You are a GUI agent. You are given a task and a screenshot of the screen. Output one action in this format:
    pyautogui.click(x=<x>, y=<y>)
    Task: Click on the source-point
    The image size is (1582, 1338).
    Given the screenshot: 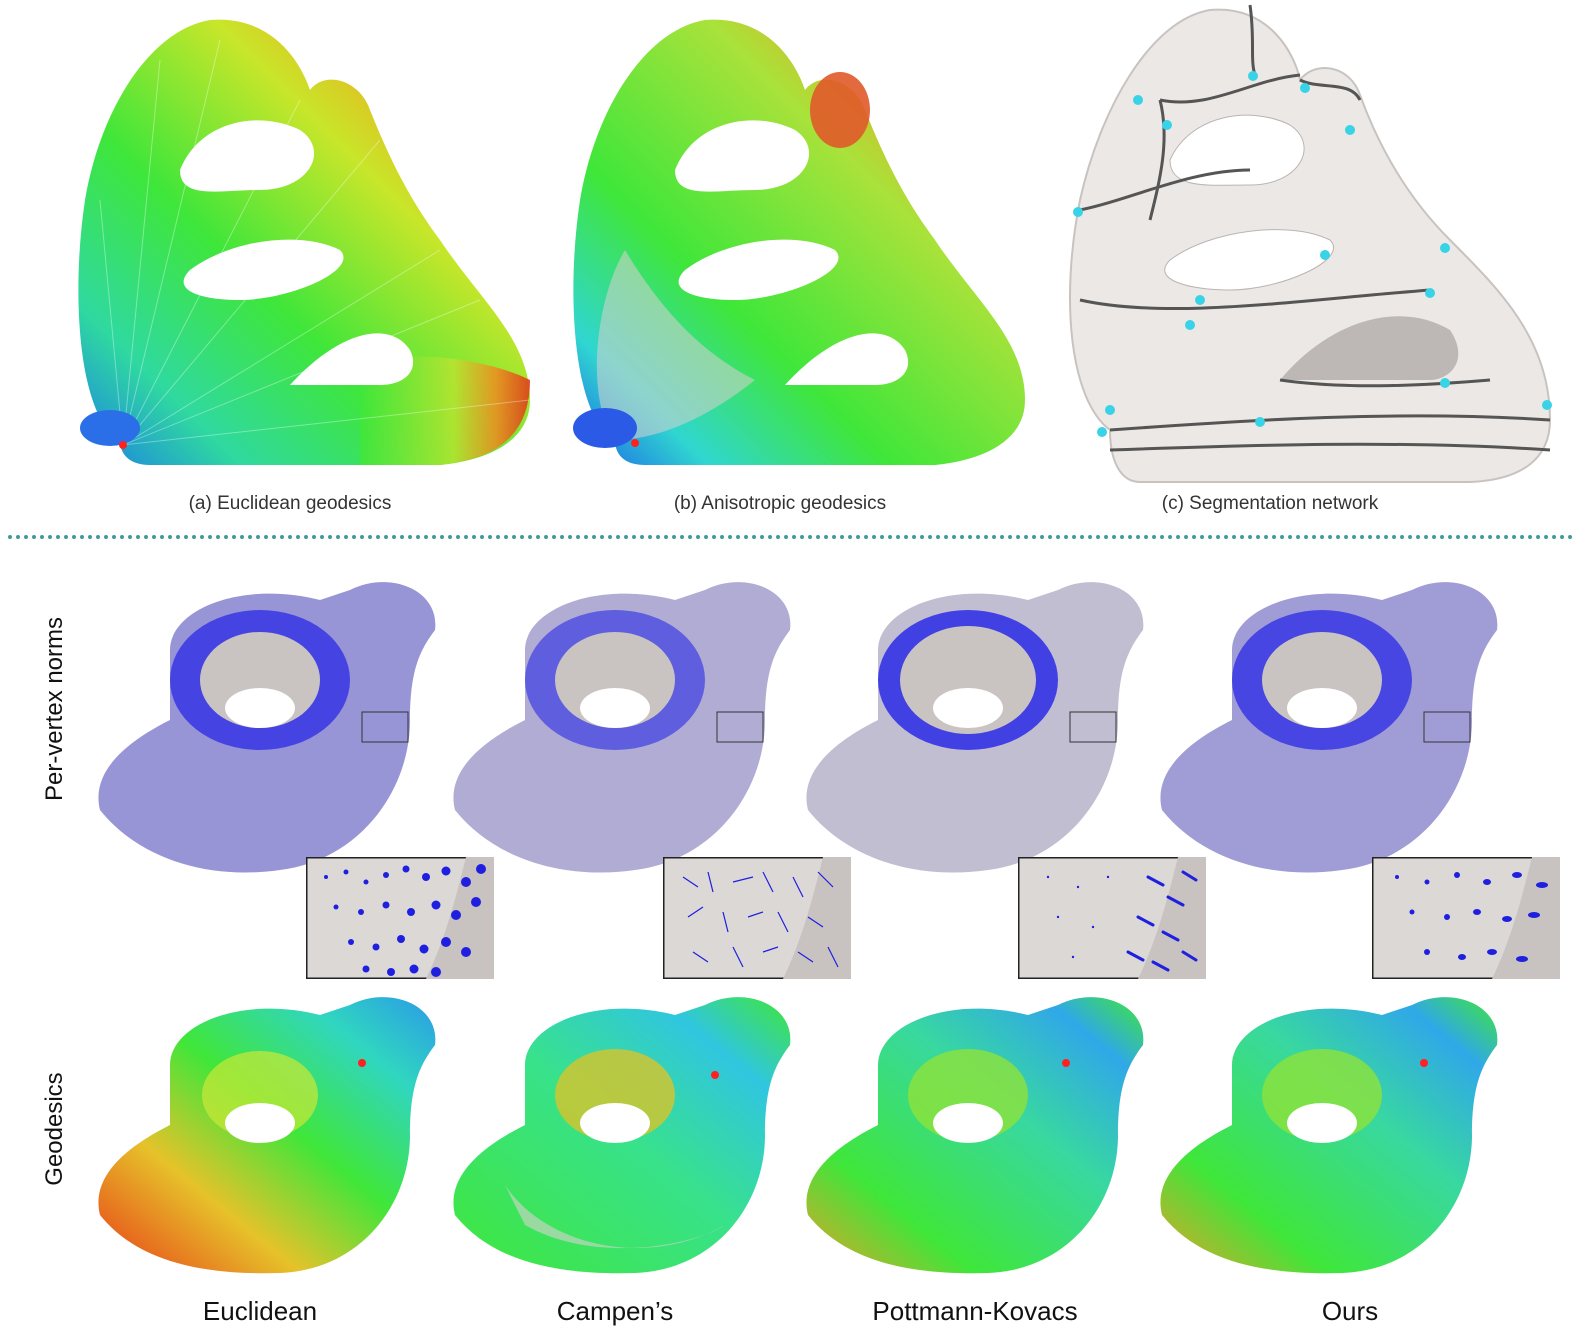 What is the action you would take?
    pyautogui.click(x=123, y=445)
    